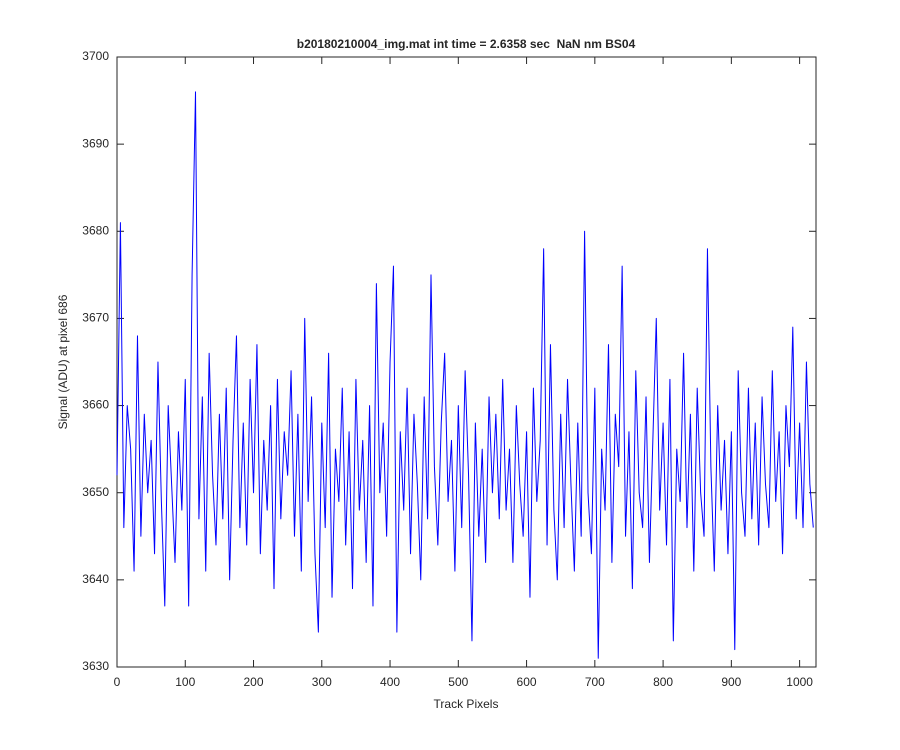 This screenshot has width=900, height=750. Describe the element at coordinates (95, 143) in the screenshot. I see `y-tick-label: 3690` at that location.